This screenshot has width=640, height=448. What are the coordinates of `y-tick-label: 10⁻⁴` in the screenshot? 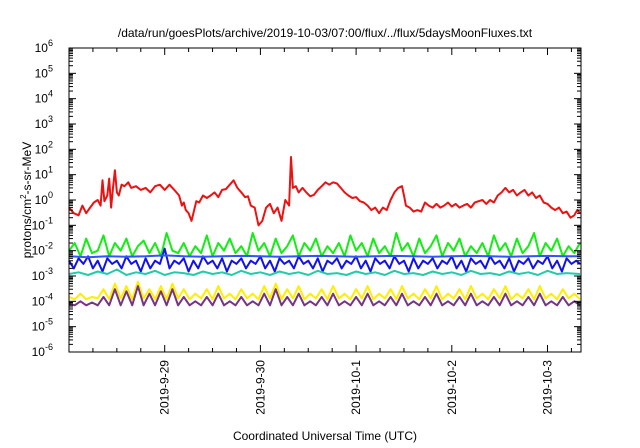 It's located at (42, 299).